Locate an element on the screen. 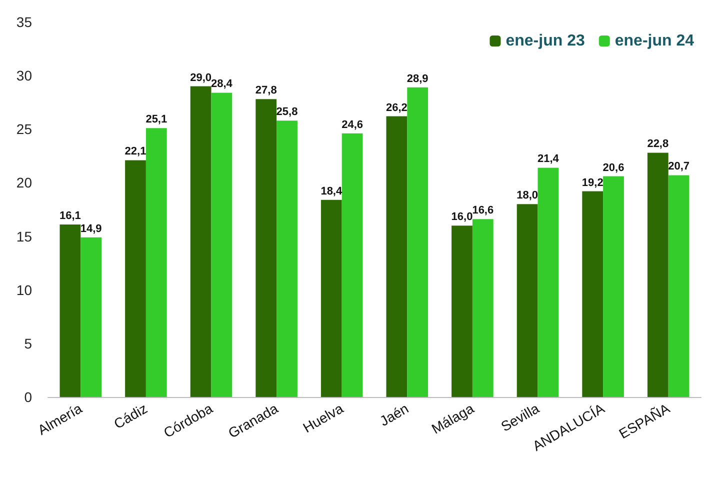  y-tick-label: 10 is located at coordinates (24, 290).